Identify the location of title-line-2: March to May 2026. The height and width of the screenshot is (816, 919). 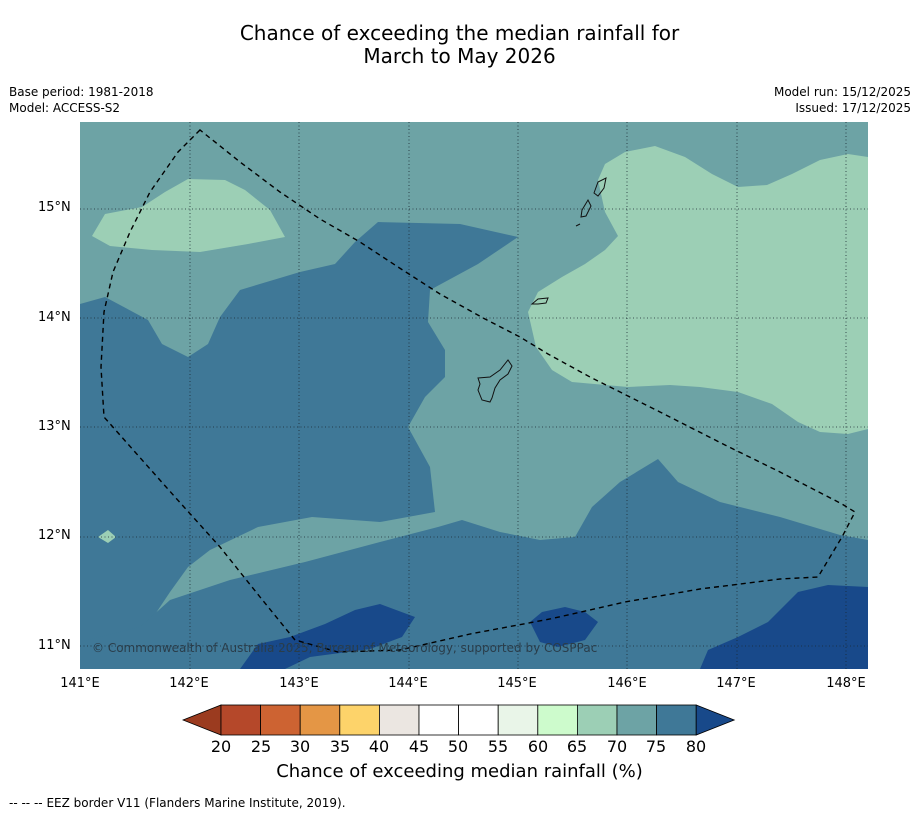
(459, 56).